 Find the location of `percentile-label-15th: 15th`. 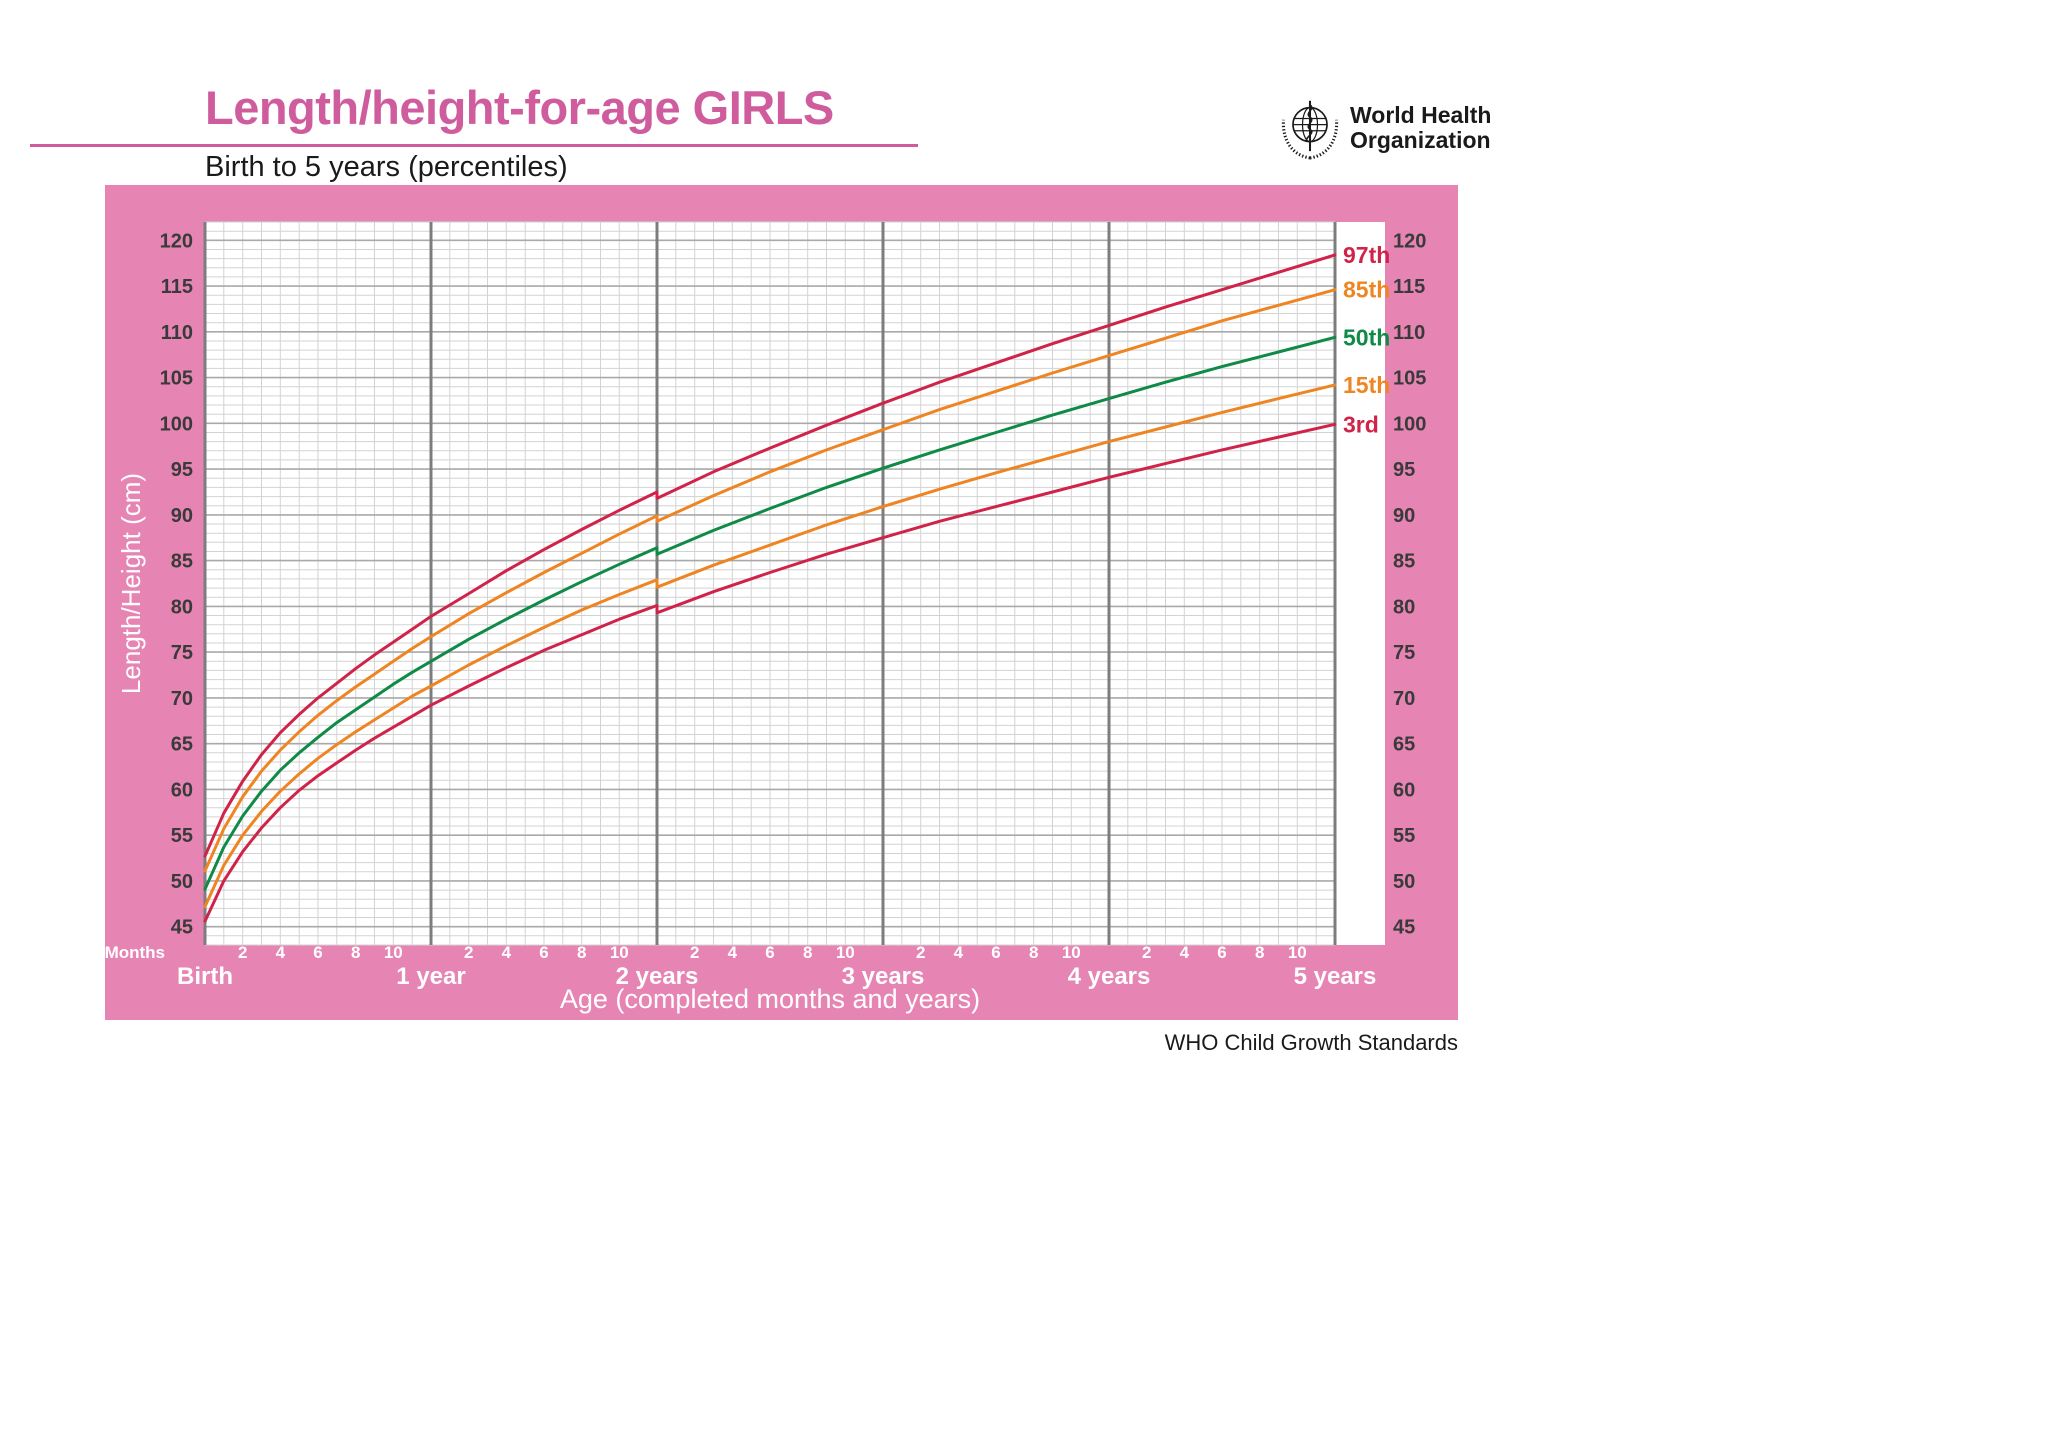

percentile-label-15th: 15th is located at coordinates (1366, 385).